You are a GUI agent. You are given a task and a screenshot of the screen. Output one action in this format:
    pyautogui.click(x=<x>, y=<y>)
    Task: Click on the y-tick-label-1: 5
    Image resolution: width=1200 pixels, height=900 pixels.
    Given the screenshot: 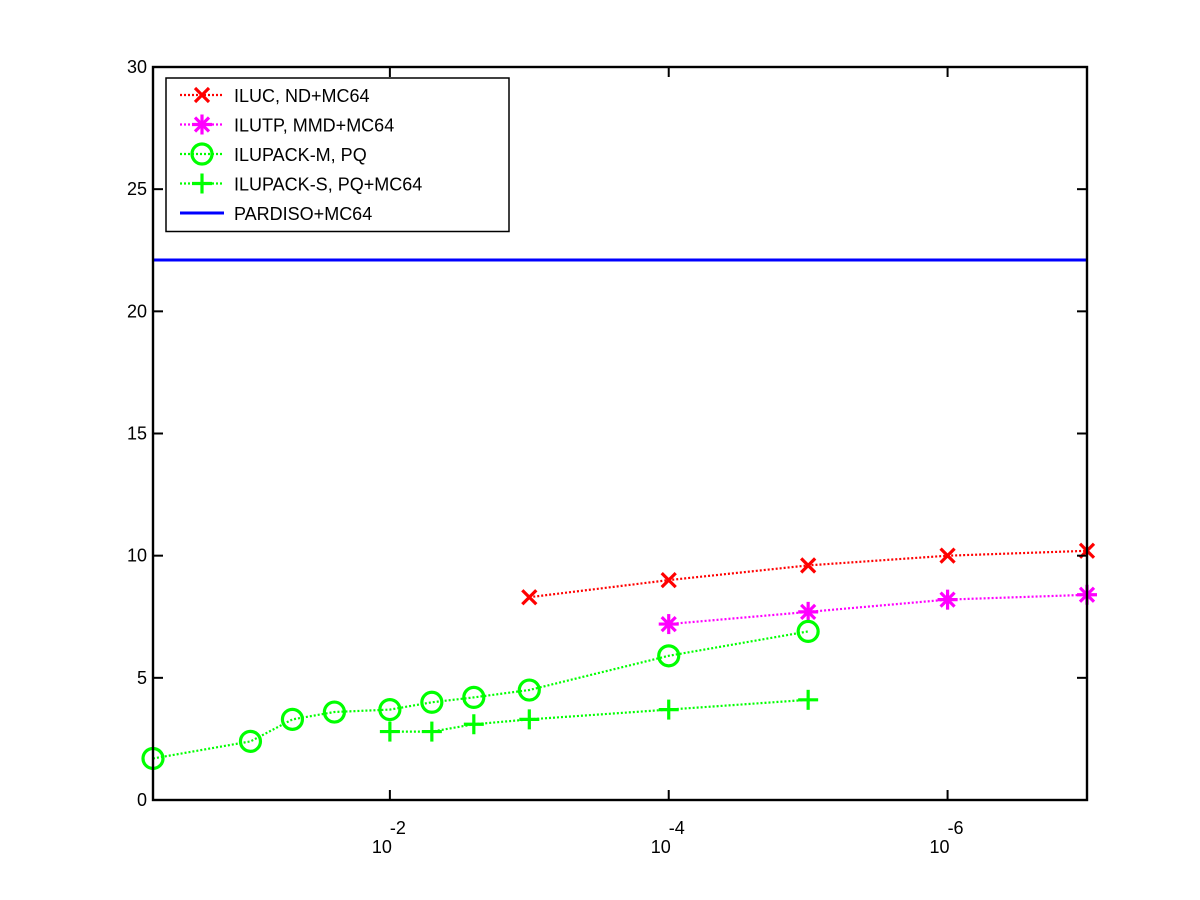 What is the action you would take?
    pyautogui.click(x=142, y=678)
    